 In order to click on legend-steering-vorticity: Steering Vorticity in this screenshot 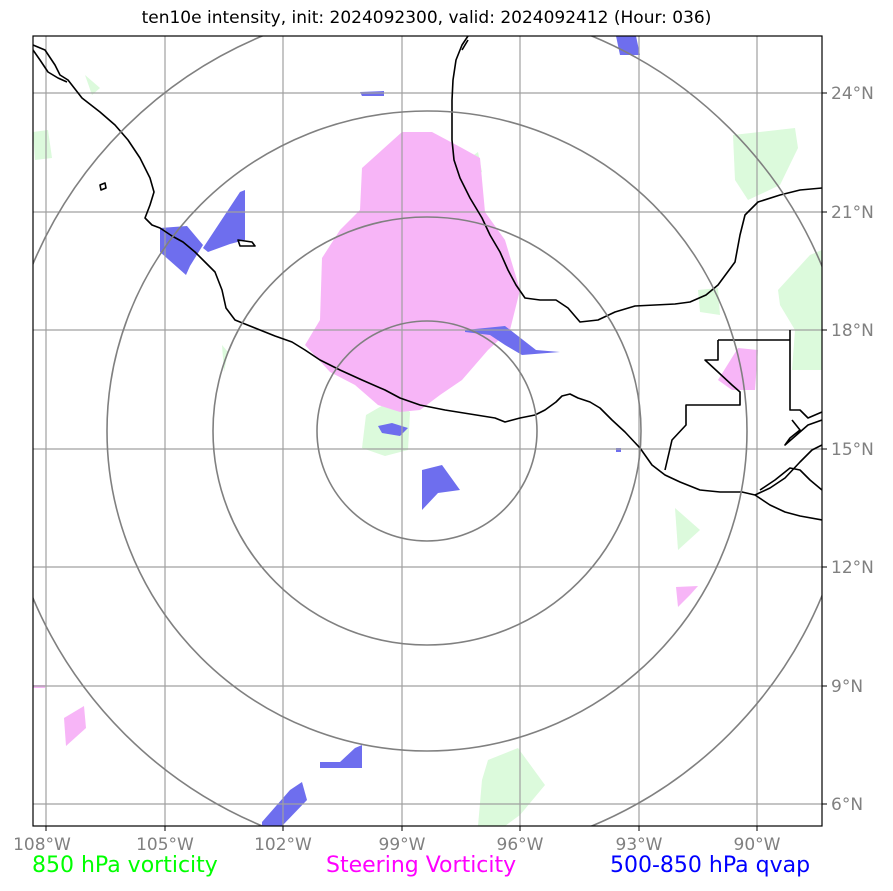, I will do `click(421, 865)`.